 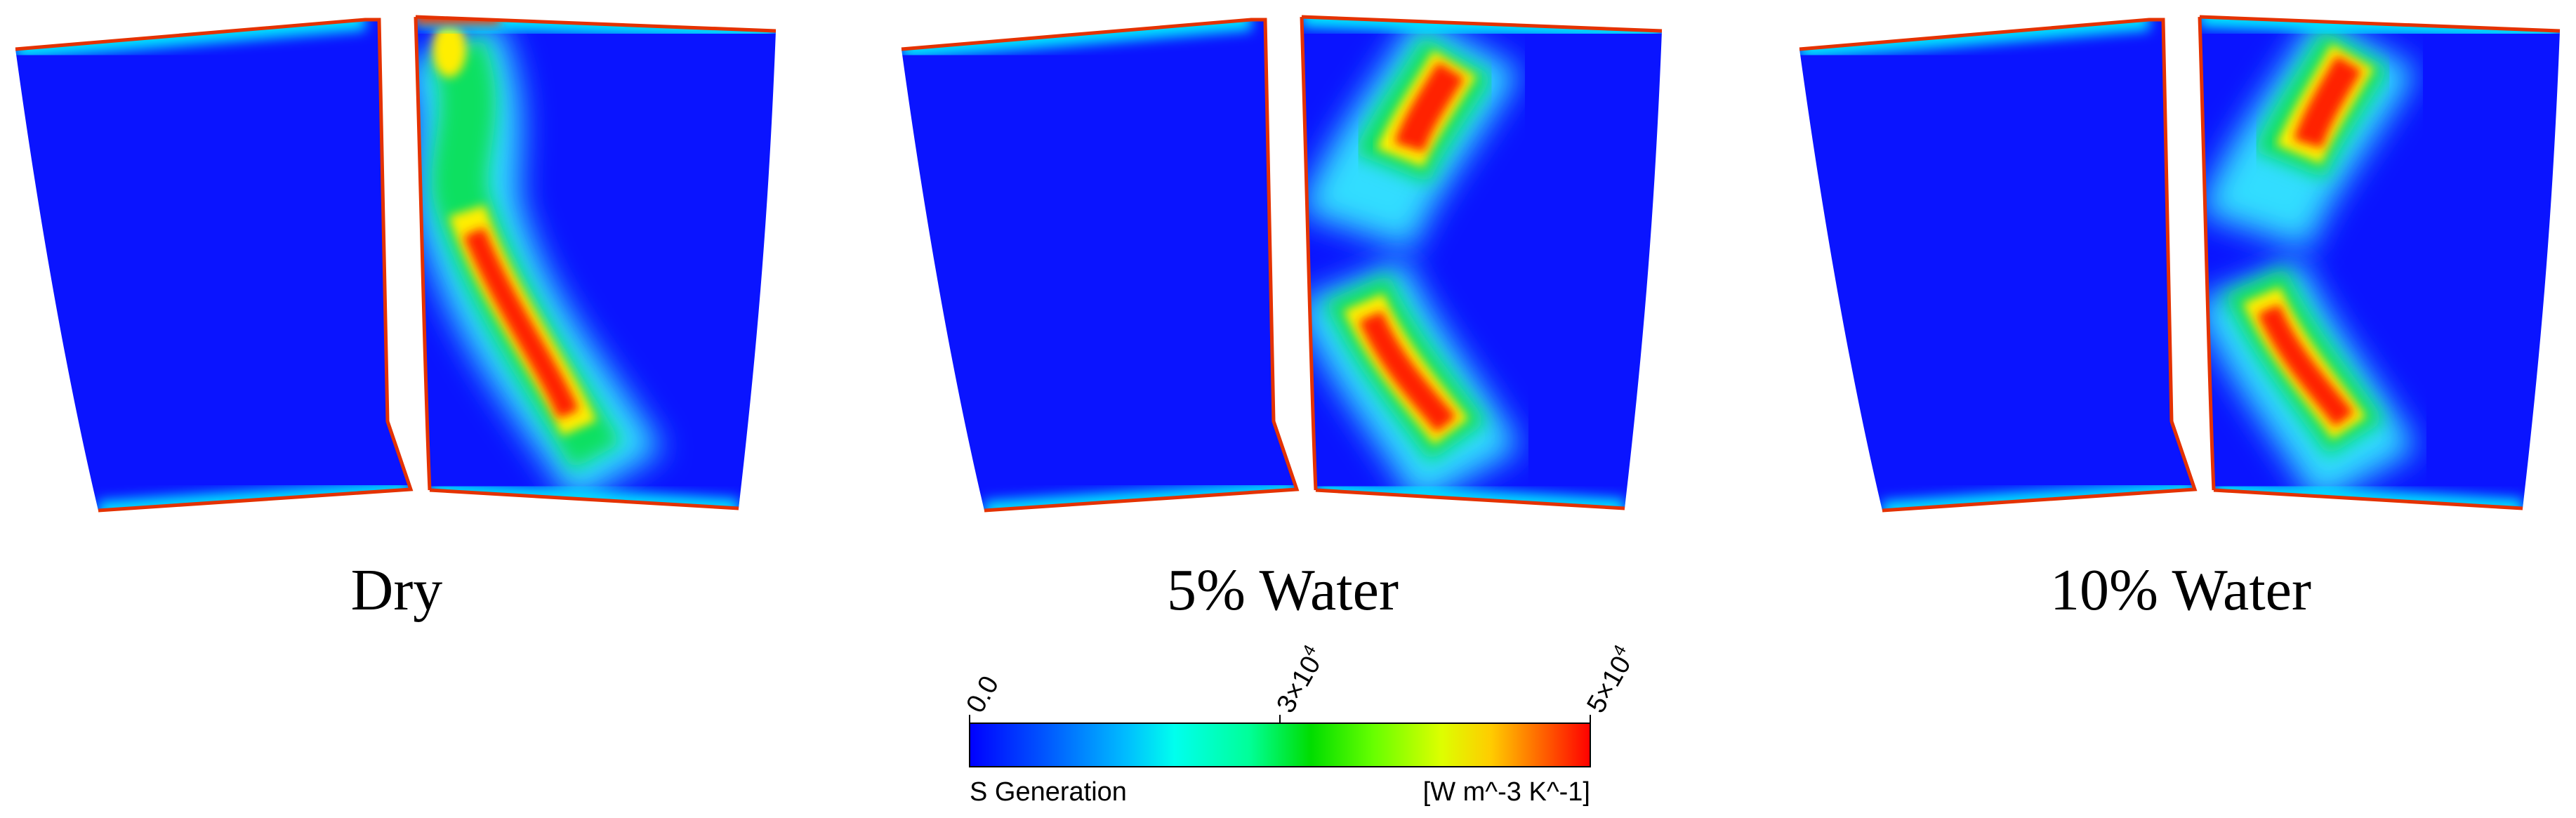 I want to click on colorbar-units: [W m^-3 K^-1], so click(x=1506, y=792).